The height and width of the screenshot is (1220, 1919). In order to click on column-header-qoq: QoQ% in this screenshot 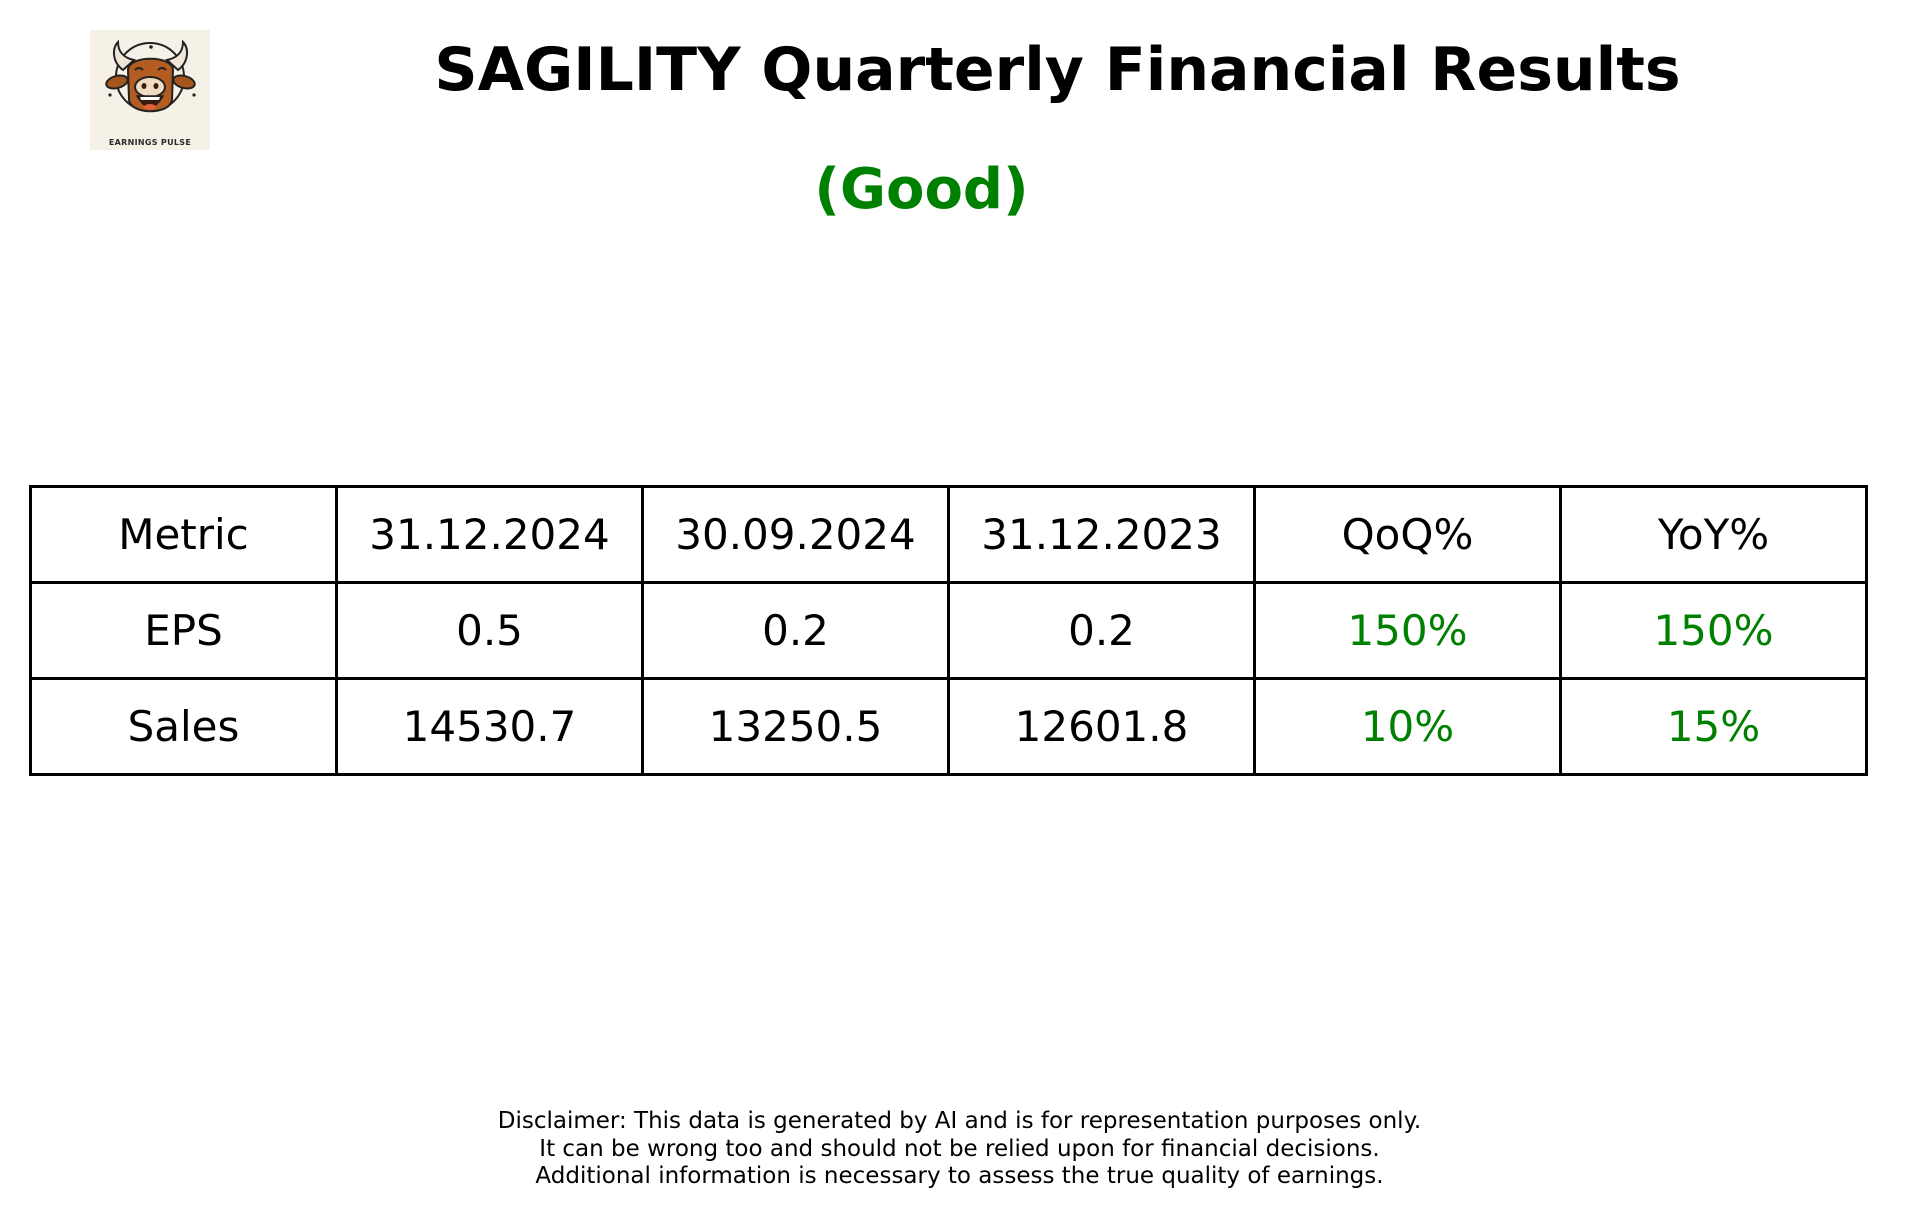, I will do `click(1407, 534)`.